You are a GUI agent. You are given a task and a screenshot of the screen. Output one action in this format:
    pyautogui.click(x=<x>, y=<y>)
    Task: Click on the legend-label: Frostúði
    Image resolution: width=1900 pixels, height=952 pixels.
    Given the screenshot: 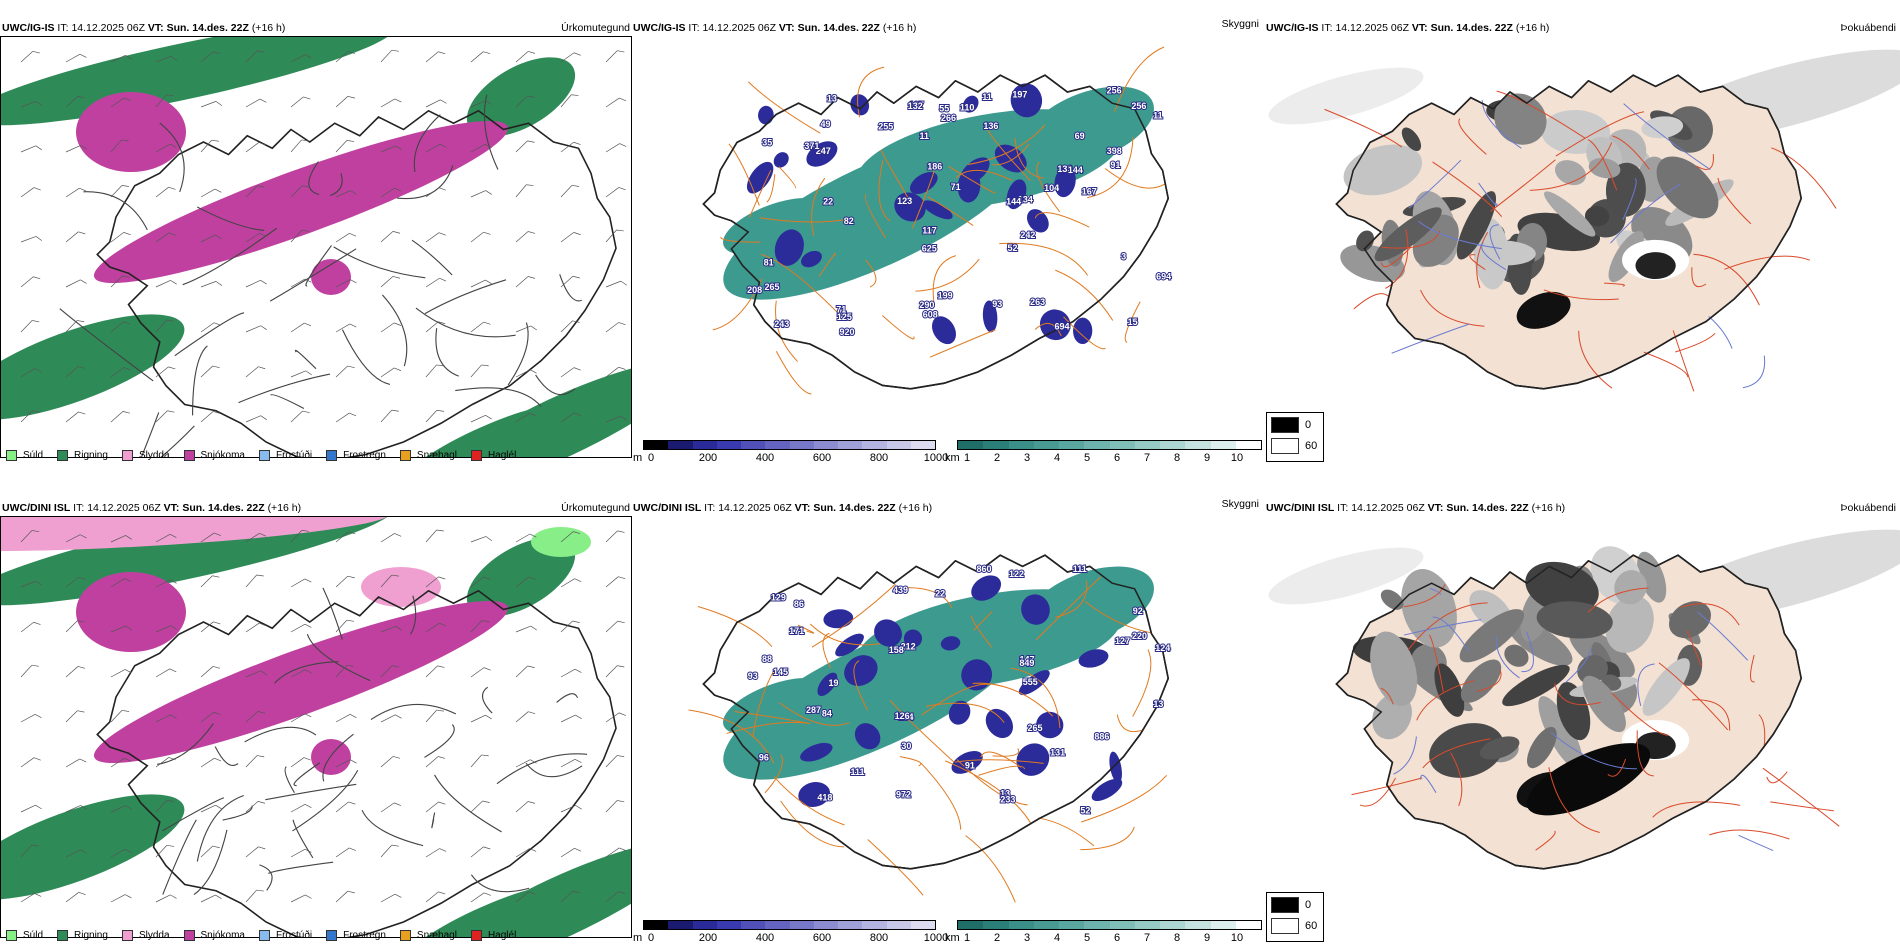 What is the action you would take?
    pyautogui.click(x=294, y=935)
    